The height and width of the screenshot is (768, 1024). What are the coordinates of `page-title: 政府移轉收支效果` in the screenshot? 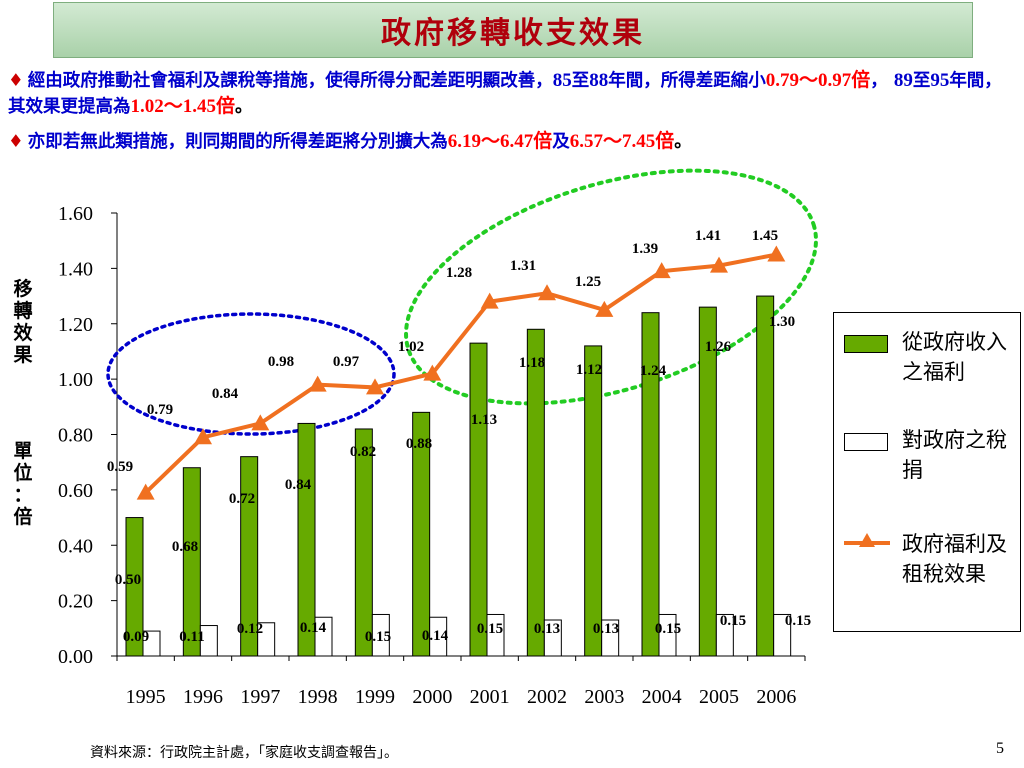 It's located at (513, 33).